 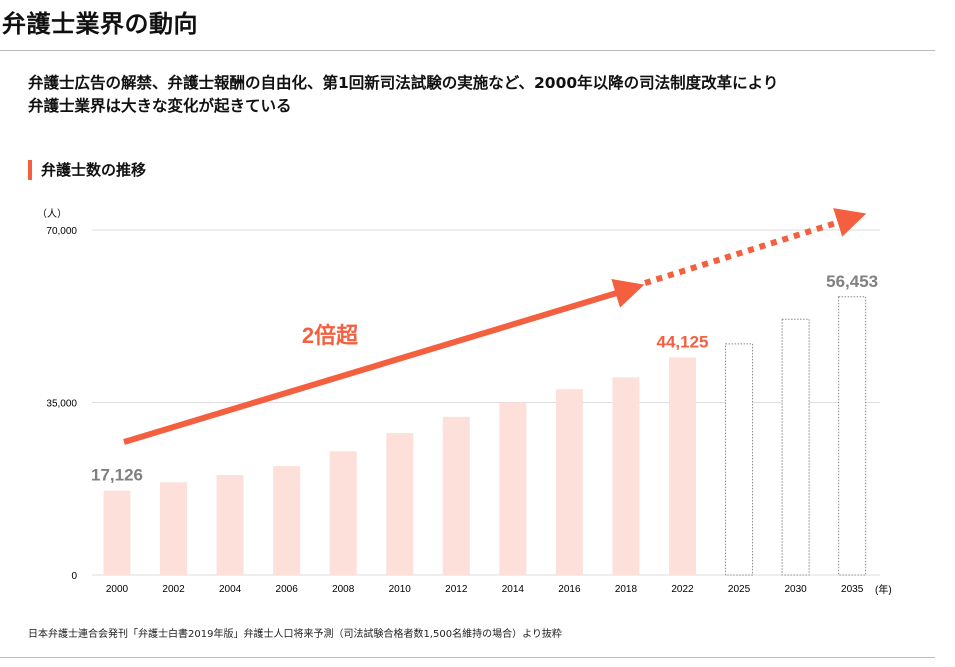 What do you see at coordinates (61, 404) in the screenshot?
I see `y-tick-label: 35,000` at bounding box center [61, 404].